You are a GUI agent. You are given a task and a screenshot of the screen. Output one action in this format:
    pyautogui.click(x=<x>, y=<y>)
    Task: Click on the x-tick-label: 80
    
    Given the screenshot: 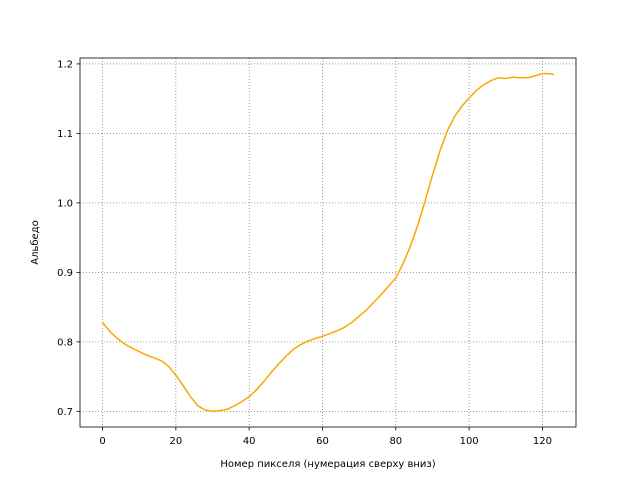 What is the action you would take?
    pyautogui.click(x=395, y=441)
    